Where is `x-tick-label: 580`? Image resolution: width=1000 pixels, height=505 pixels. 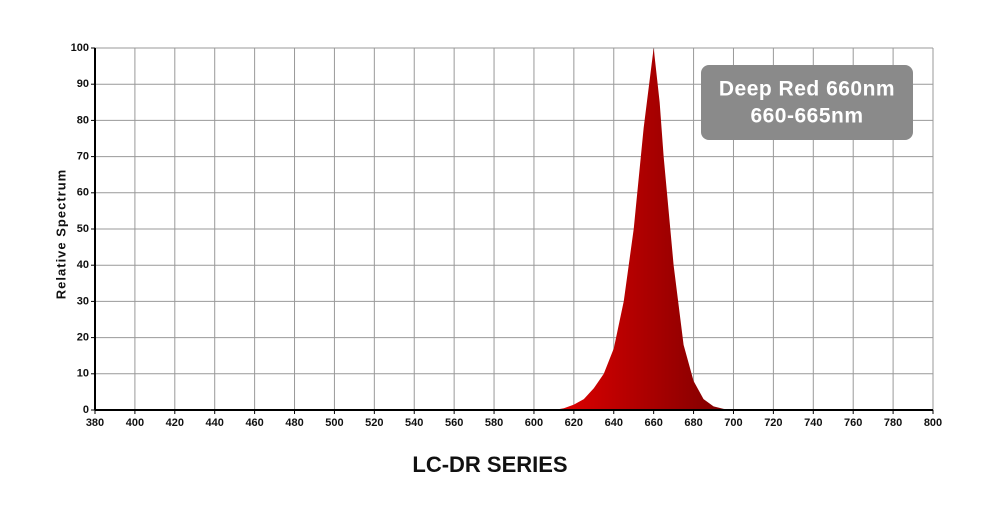 x-tick-label: 580 is located at coordinates (494, 423).